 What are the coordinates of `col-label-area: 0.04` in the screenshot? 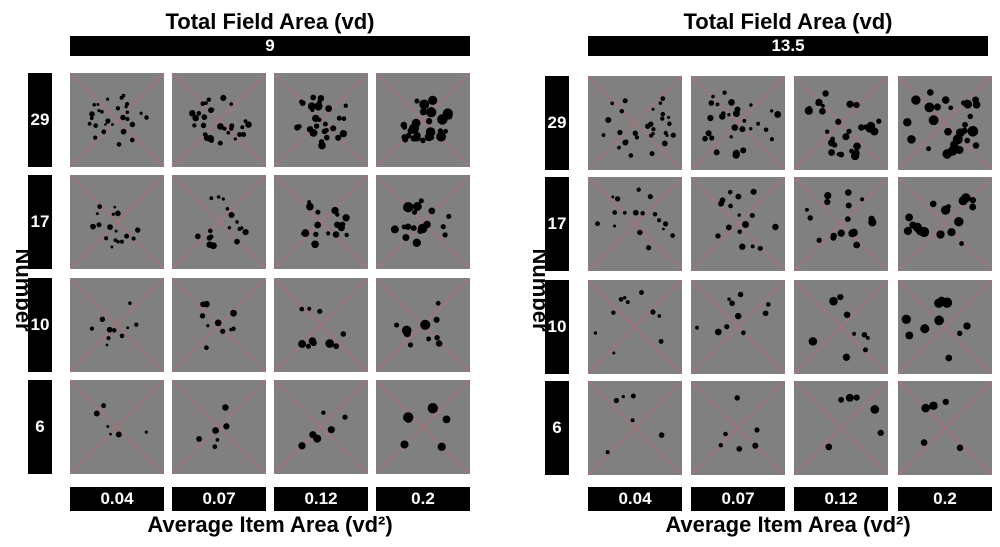 It's located at (635, 499).